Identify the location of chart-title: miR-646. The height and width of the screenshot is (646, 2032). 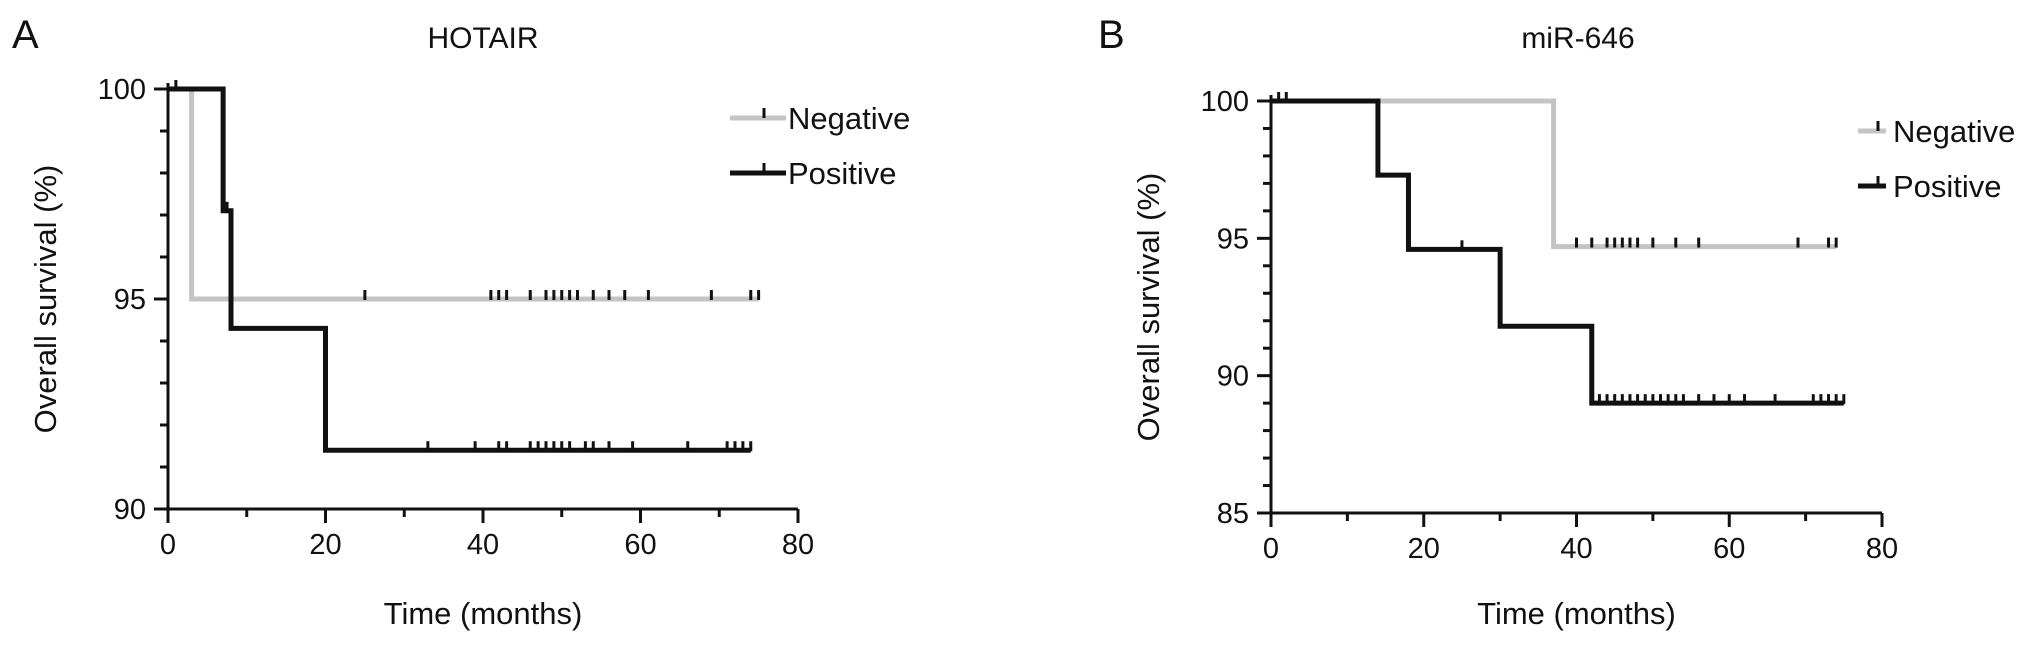
(1577, 38).